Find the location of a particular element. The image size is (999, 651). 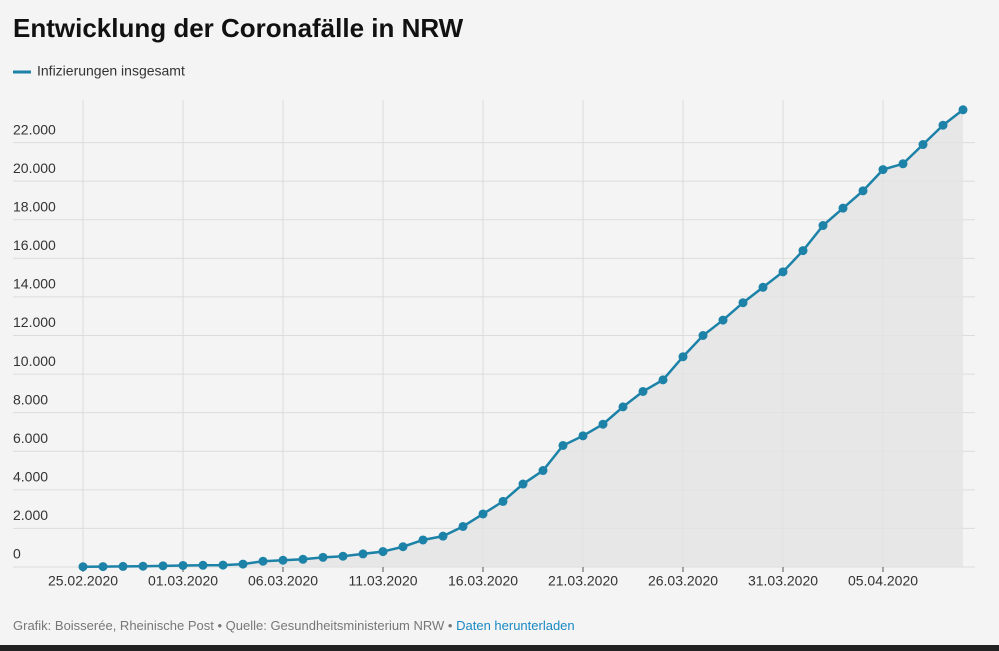

y-tick-label: 16.000 is located at coordinates (34, 245).